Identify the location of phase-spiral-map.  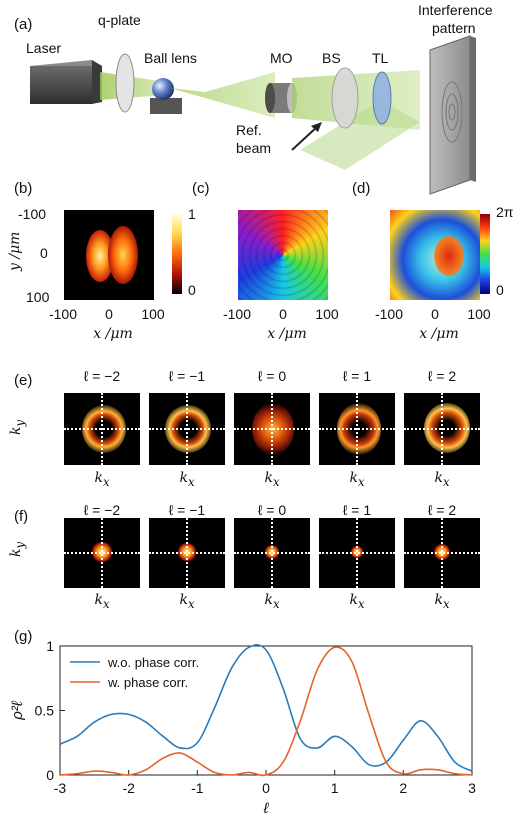
(283, 255).